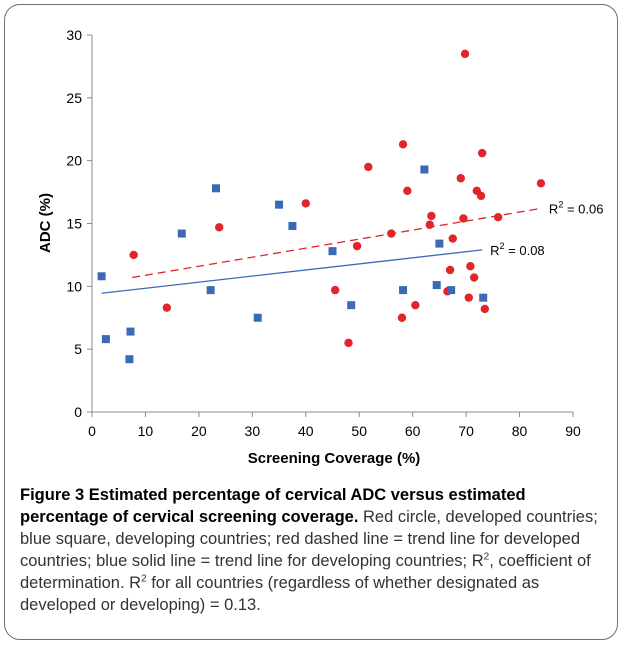  I want to click on r-squared-label: R2 = 0.08, so click(517, 249).